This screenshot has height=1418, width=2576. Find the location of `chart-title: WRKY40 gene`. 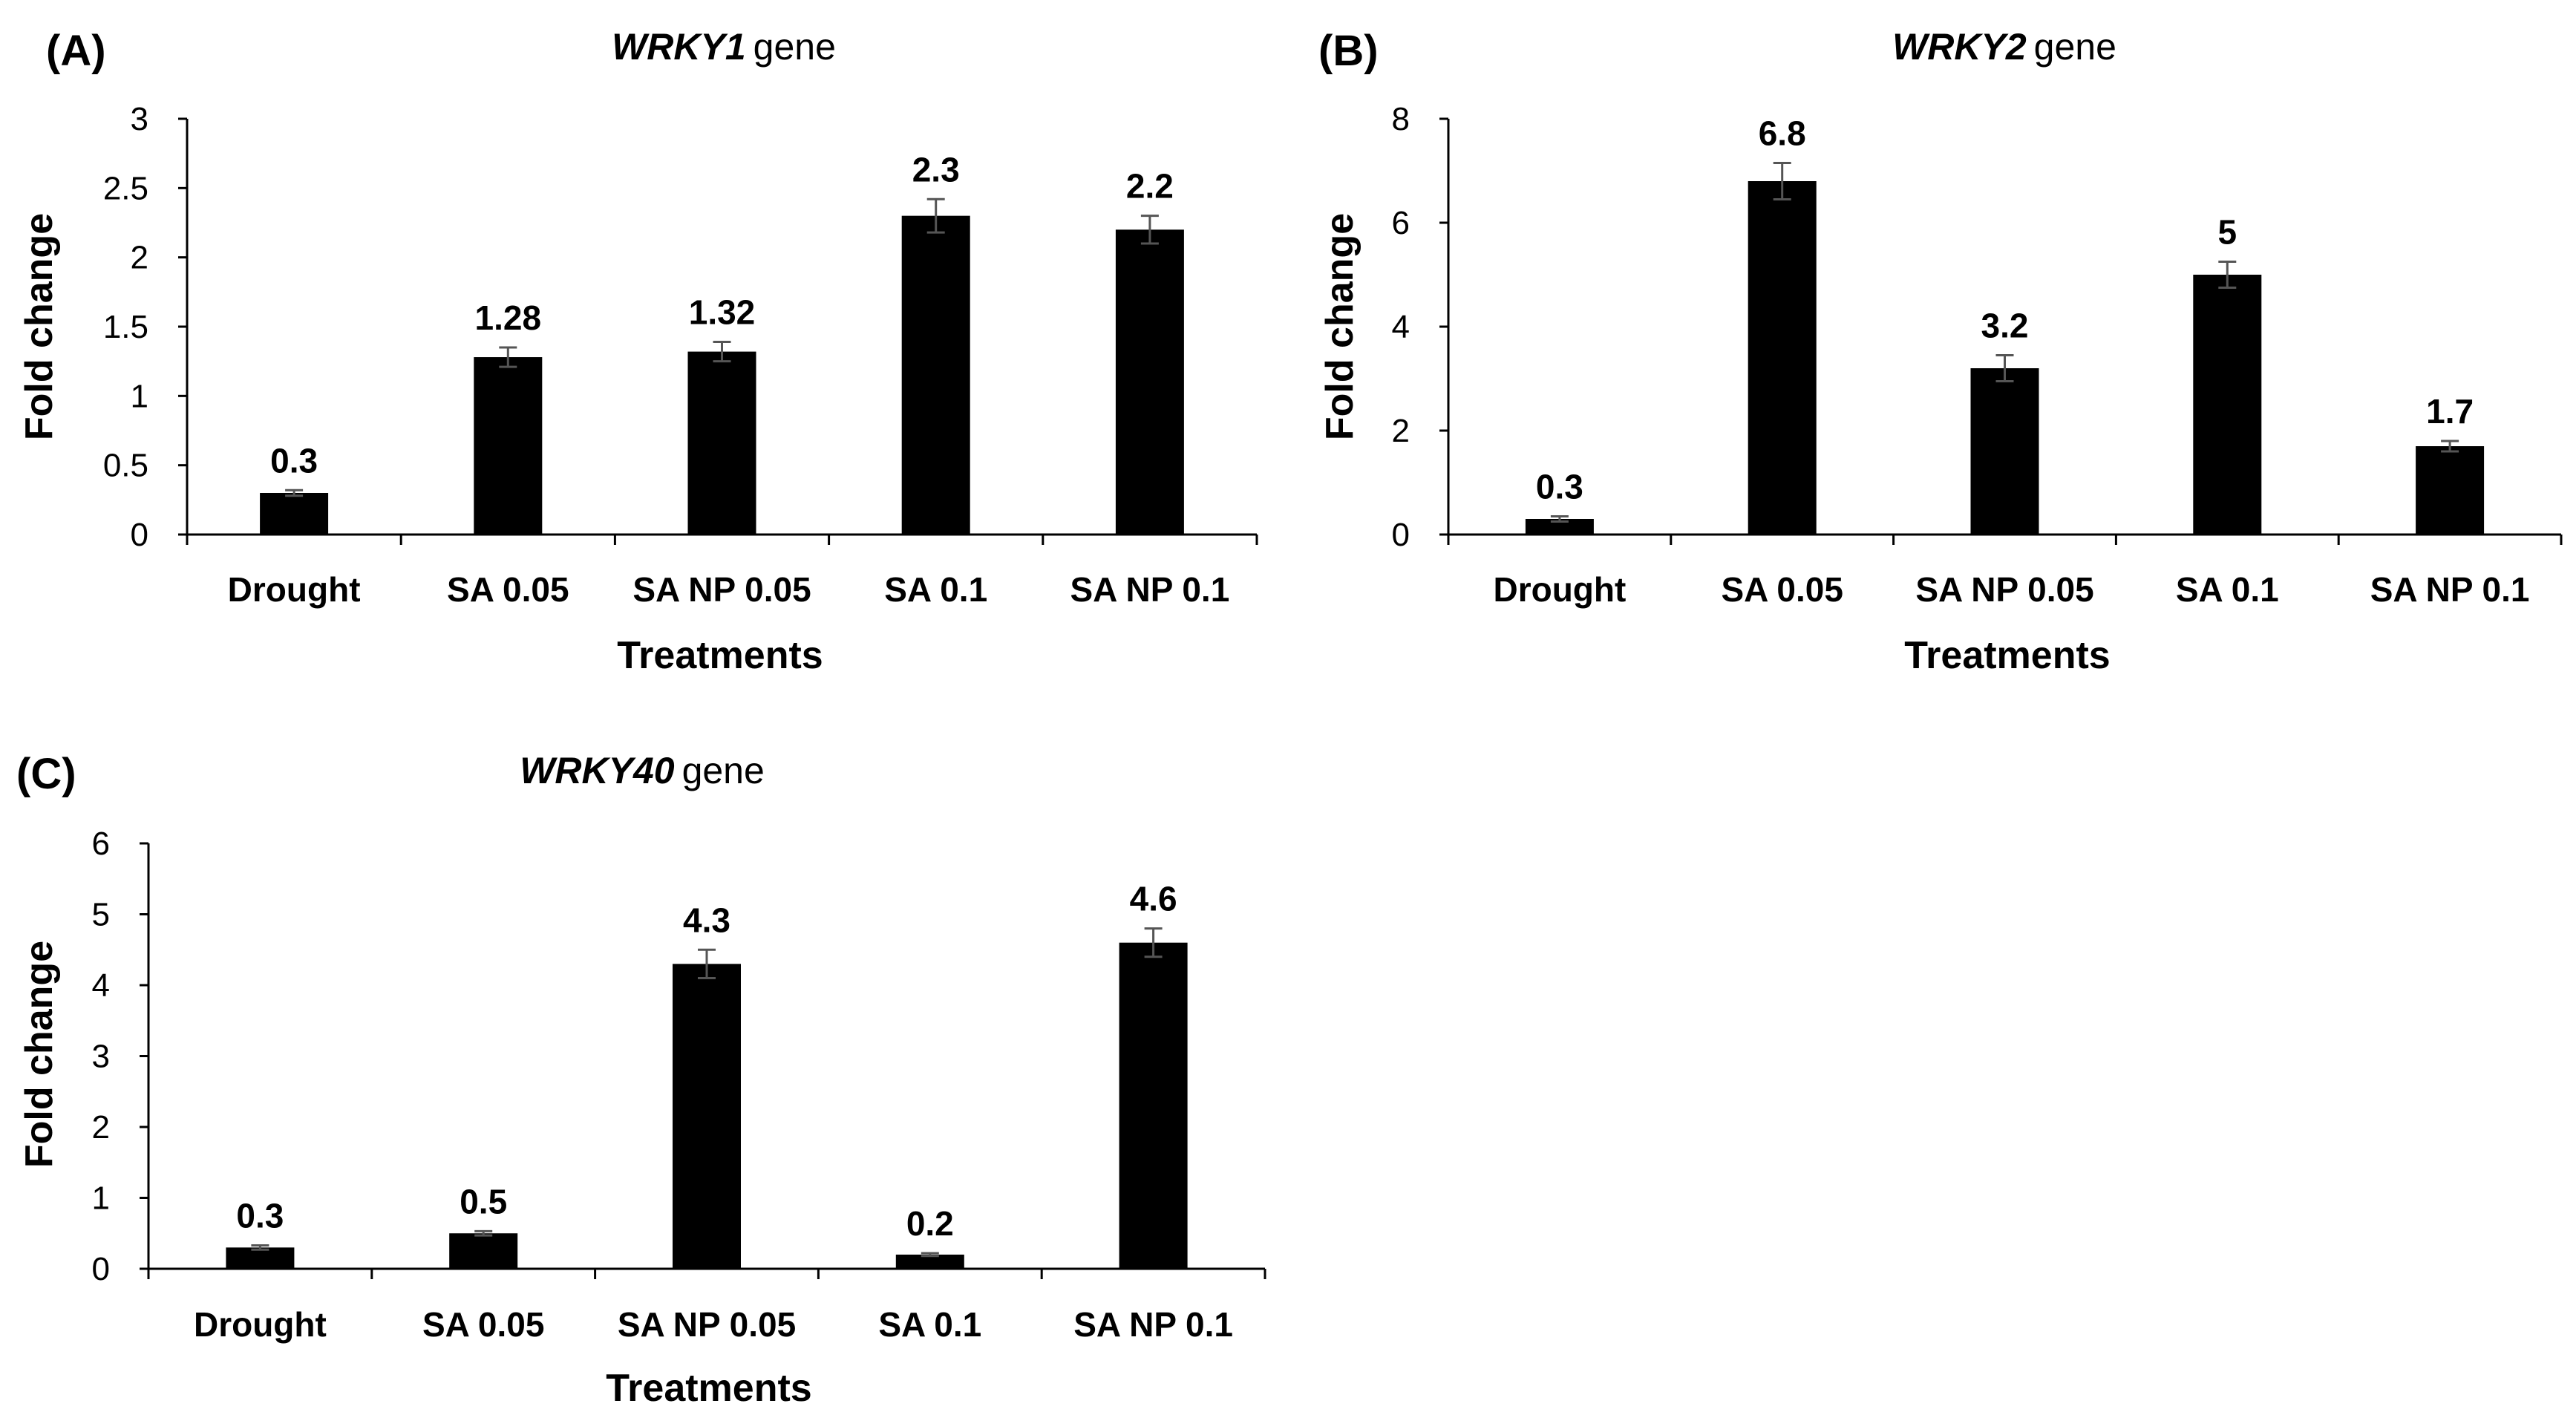

chart-title: WRKY40 gene is located at coordinates (642, 770).